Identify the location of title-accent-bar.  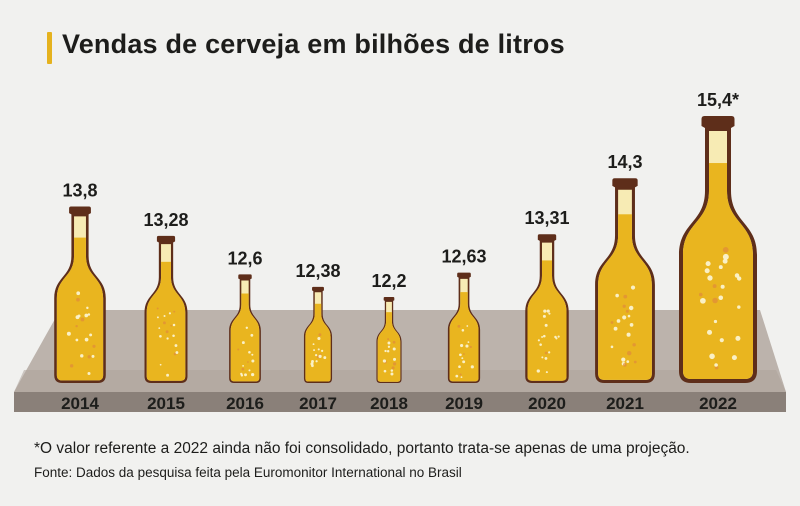
(49, 48).